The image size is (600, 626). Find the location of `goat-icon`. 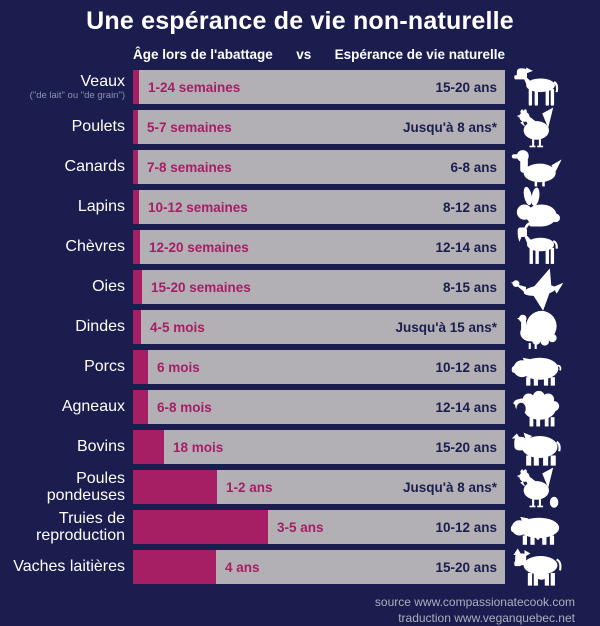

goat-icon is located at coordinates (537, 242).